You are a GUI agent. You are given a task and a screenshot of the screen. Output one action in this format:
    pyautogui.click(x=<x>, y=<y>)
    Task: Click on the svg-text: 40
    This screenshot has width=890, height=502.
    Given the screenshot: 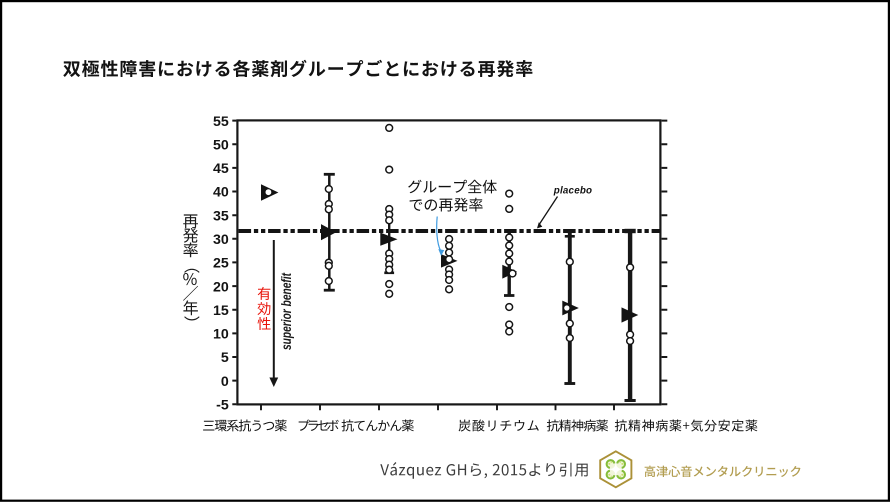 What is the action you would take?
    pyautogui.click(x=221, y=193)
    